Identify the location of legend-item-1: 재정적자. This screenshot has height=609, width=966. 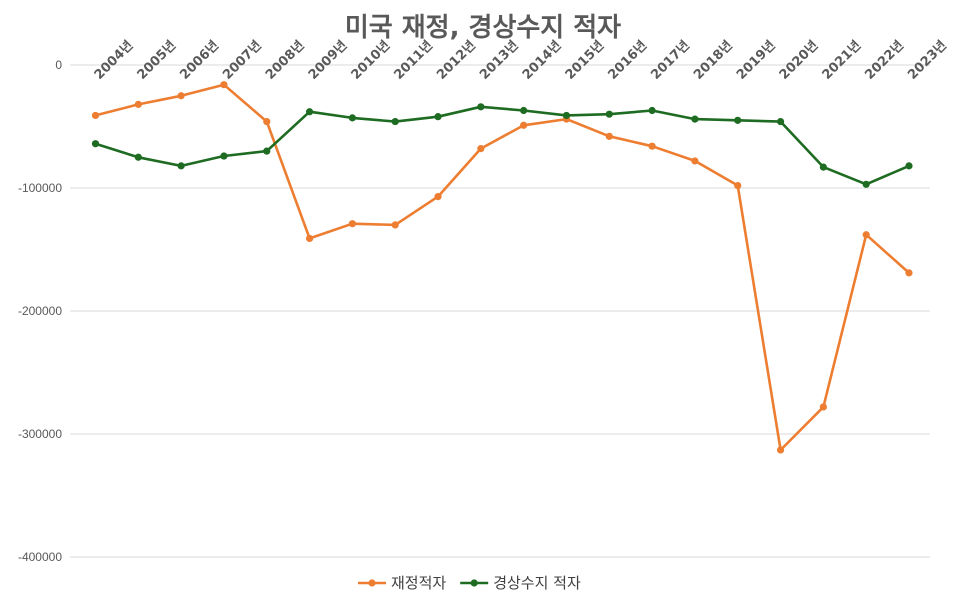
(402, 583).